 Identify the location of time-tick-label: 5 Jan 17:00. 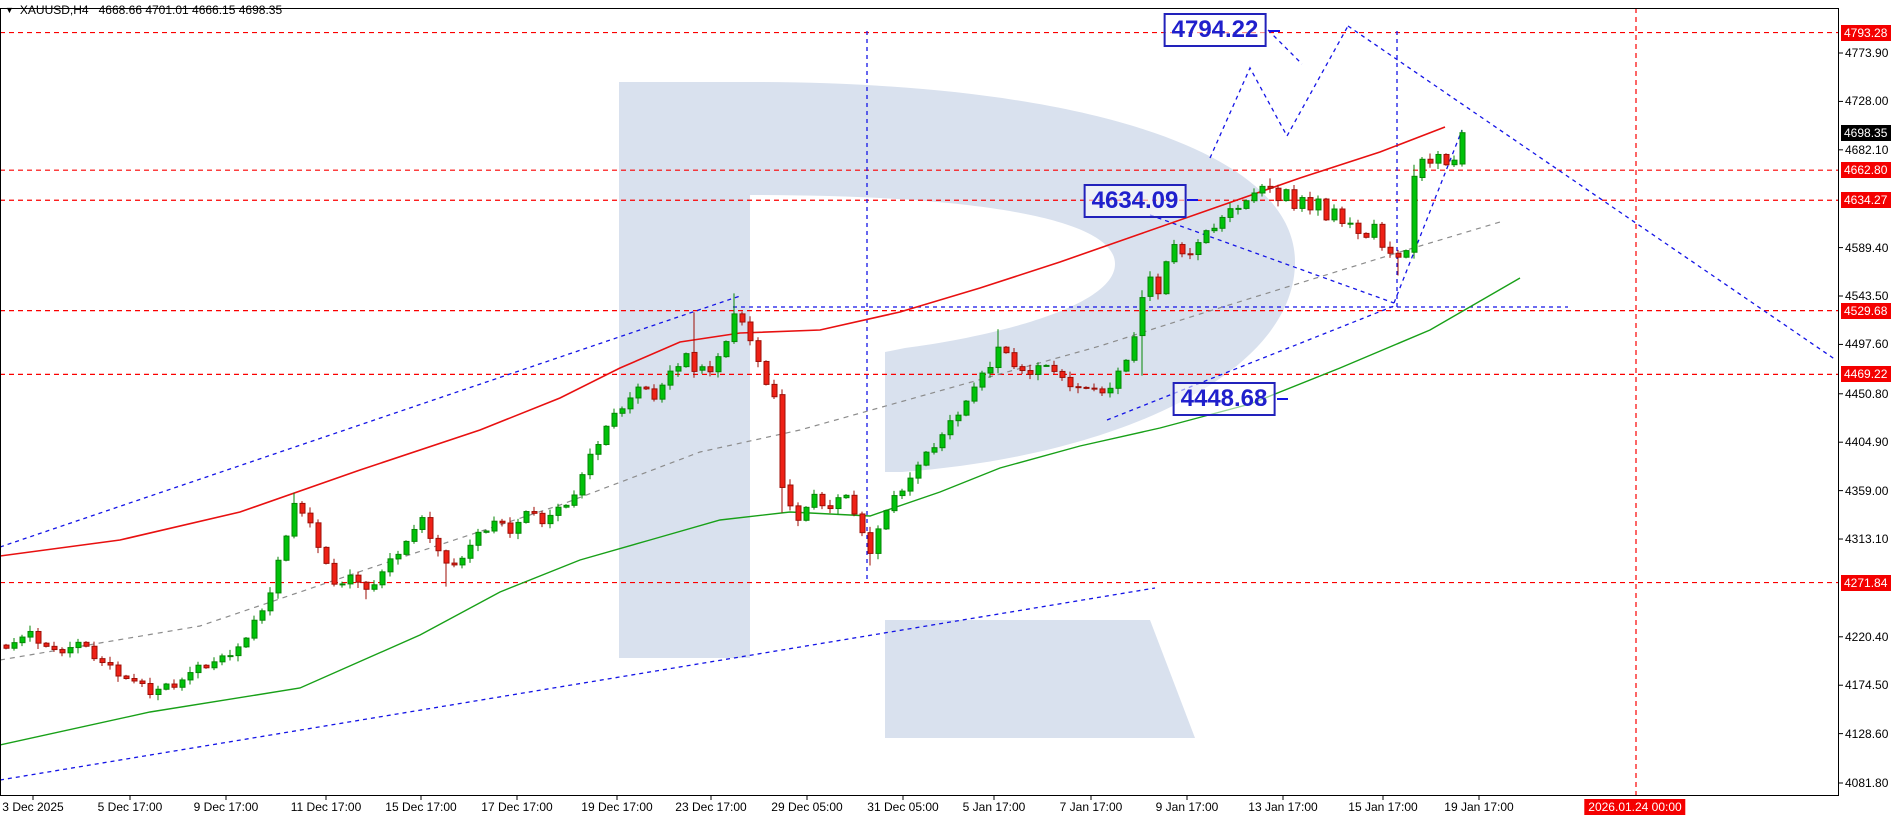
(994, 807).